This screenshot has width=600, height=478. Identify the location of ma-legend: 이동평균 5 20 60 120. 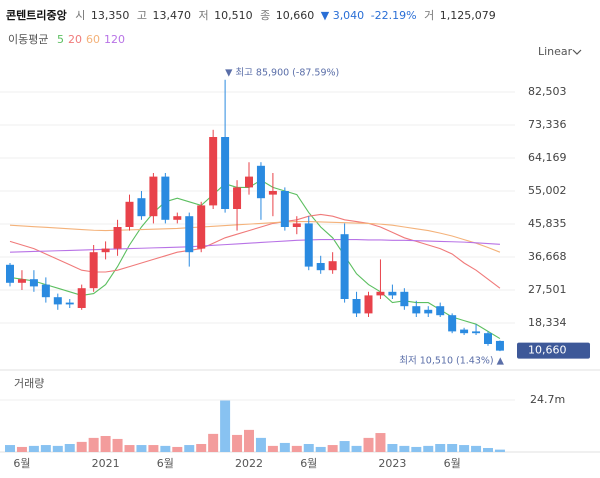
(66, 39).